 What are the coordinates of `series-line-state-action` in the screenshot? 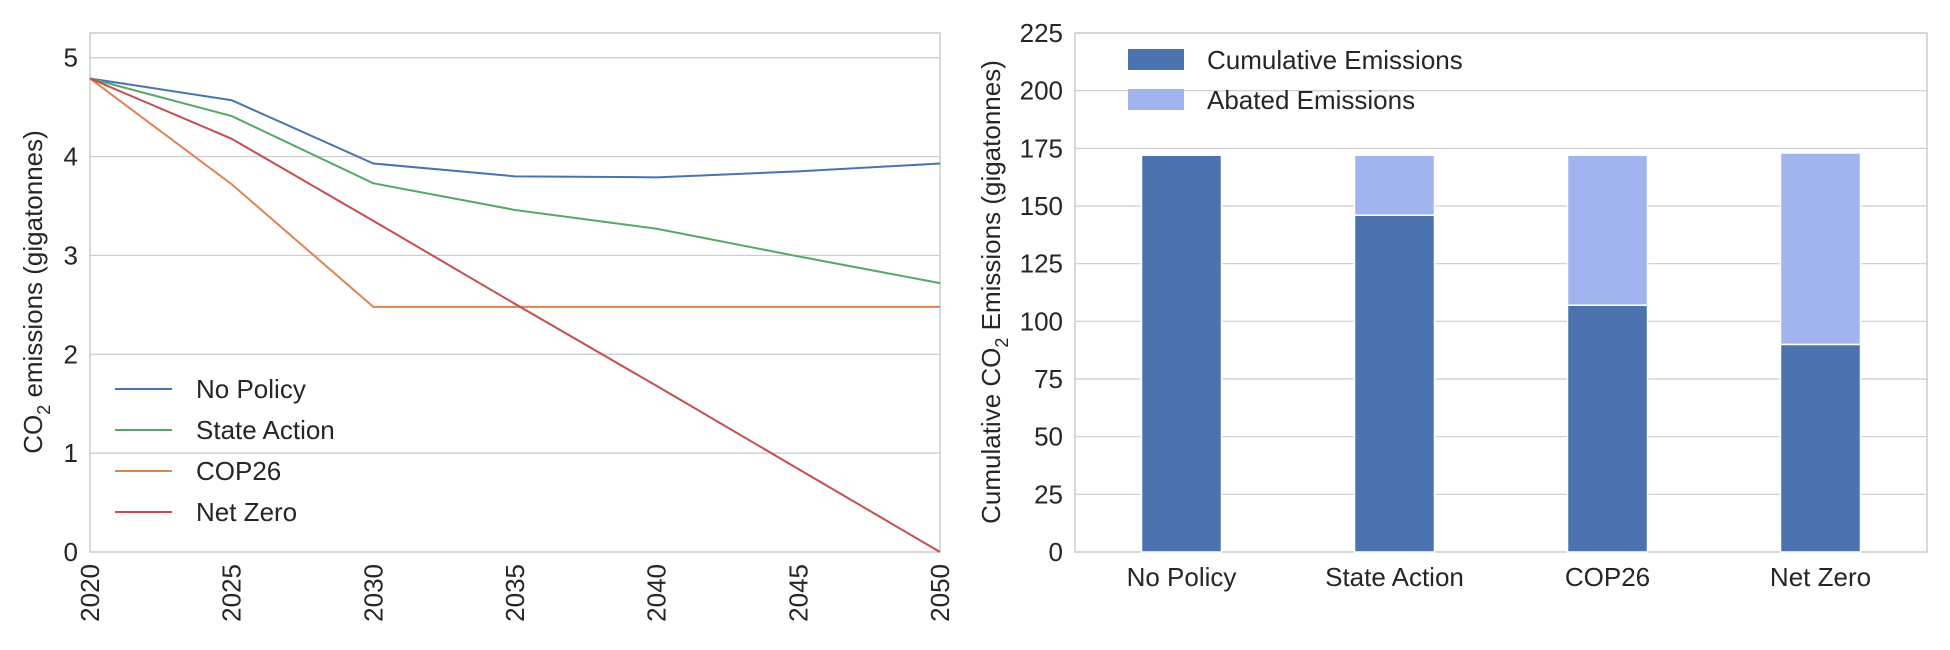 It's located at (515, 181).